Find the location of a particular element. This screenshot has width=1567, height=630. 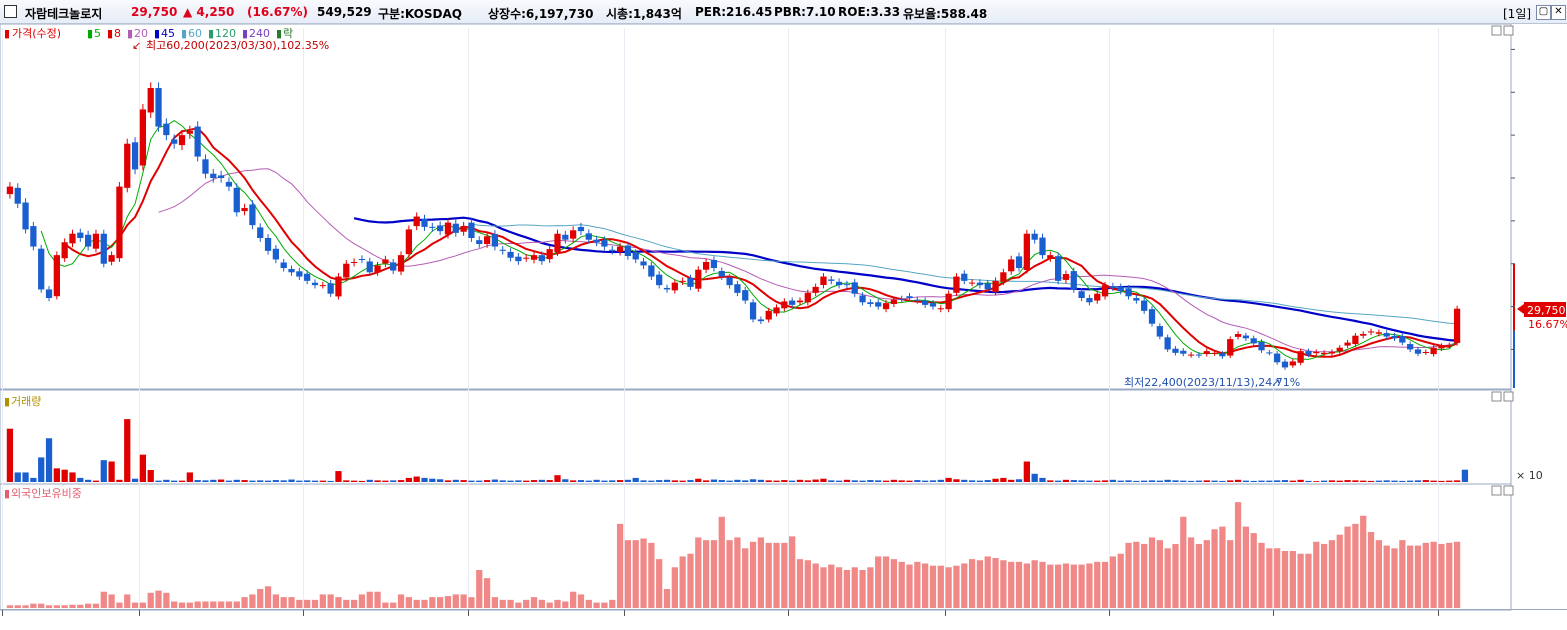

legend-ma-marker-7: ▮ is located at coordinates (279, 33).